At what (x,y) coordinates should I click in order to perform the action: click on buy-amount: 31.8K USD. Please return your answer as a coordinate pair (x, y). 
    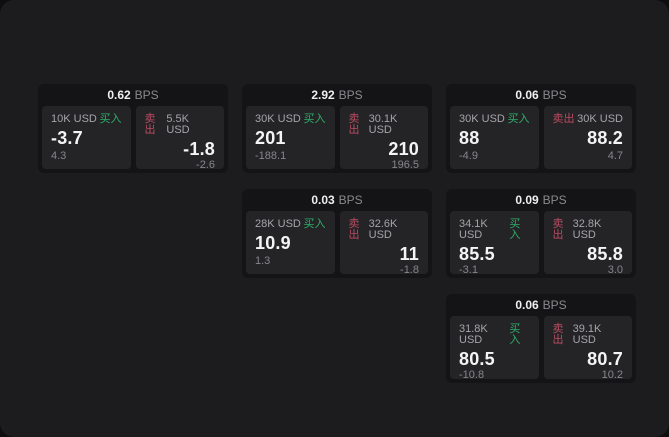
    Looking at the image, I should click on (473, 334).